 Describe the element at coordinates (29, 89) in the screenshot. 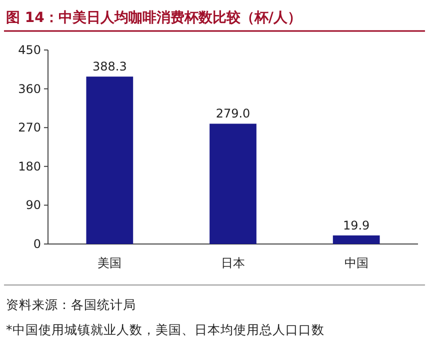

I see `y-tick-label: 360` at that location.